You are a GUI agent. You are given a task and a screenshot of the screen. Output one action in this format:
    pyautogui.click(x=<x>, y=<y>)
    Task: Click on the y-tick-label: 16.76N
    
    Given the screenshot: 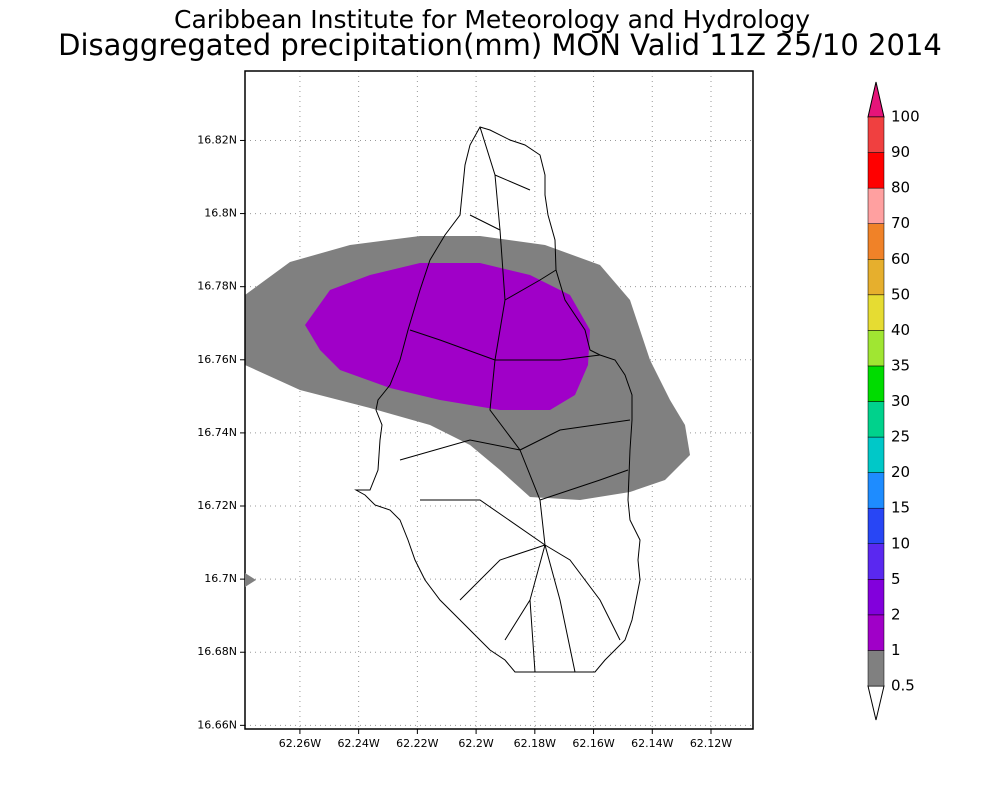 What is the action you would take?
    pyautogui.click(x=217, y=359)
    